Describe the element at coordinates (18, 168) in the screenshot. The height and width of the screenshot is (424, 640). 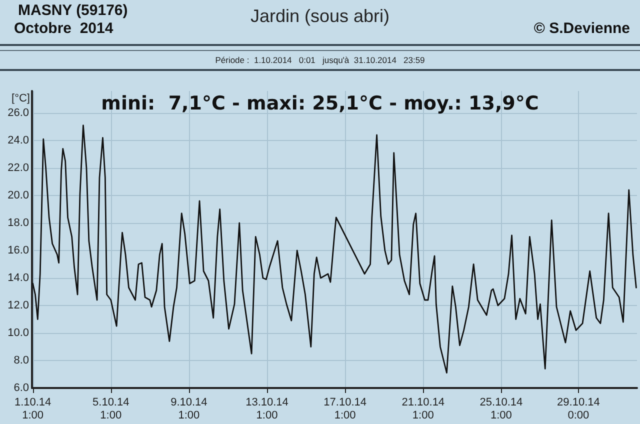
I see `y-tick-label: 22.0` at that location.